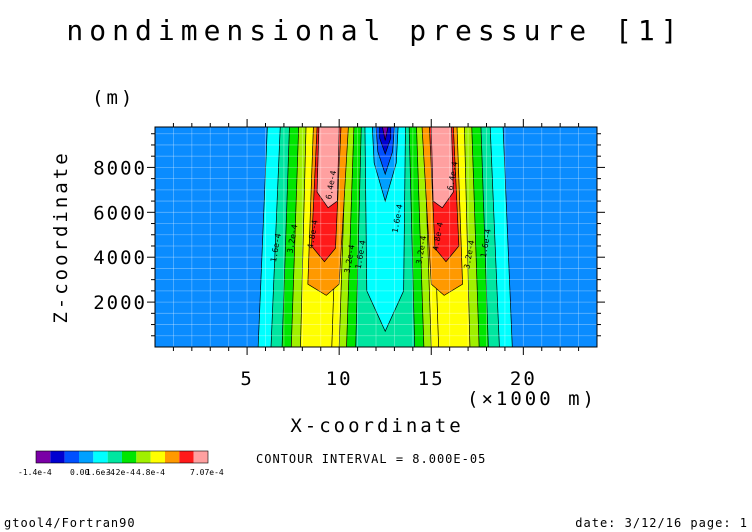 Image resolution: width=752 pixels, height=532 pixels. I want to click on y-tick-label: 6000, so click(120, 213).